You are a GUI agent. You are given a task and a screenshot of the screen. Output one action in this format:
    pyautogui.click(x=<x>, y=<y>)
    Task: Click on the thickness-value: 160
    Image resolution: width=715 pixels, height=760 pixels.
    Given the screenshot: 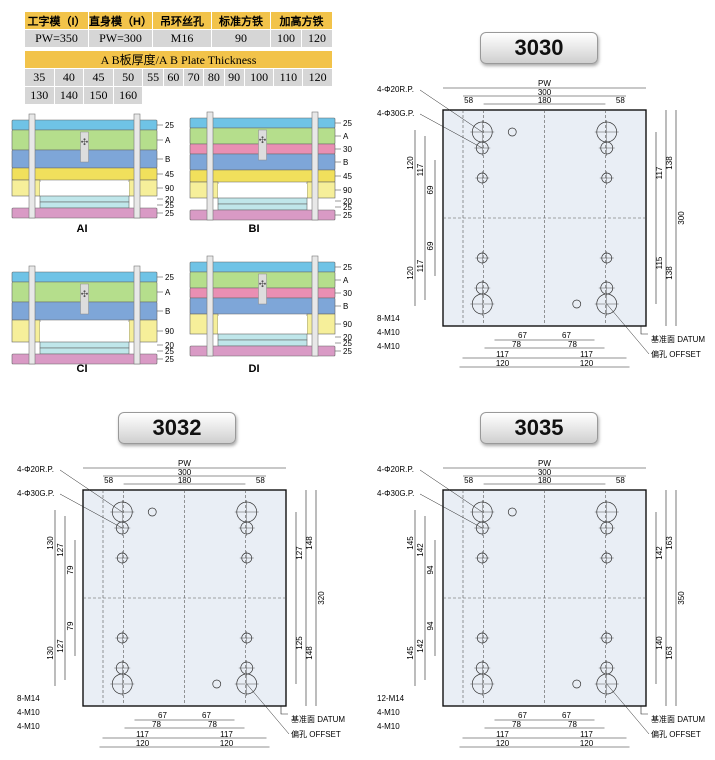 What is the action you would take?
    pyautogui.click(x=128, y=95)
    